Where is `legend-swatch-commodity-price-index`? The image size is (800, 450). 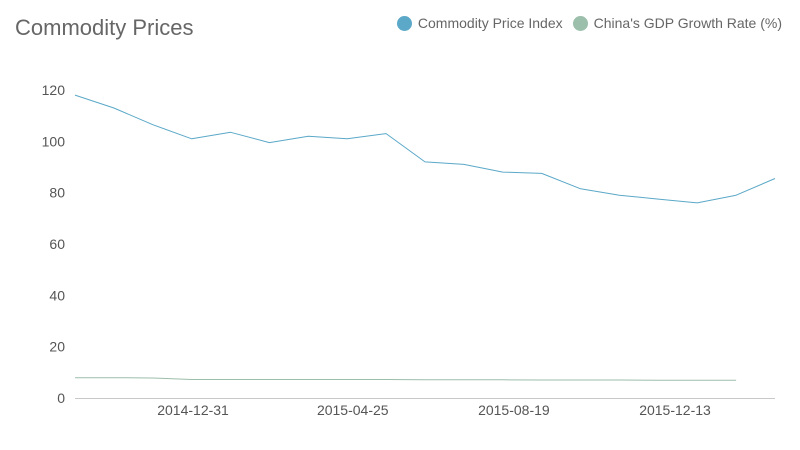
legend-swatch-commodity-price-index is located at coordinates (404, 23).